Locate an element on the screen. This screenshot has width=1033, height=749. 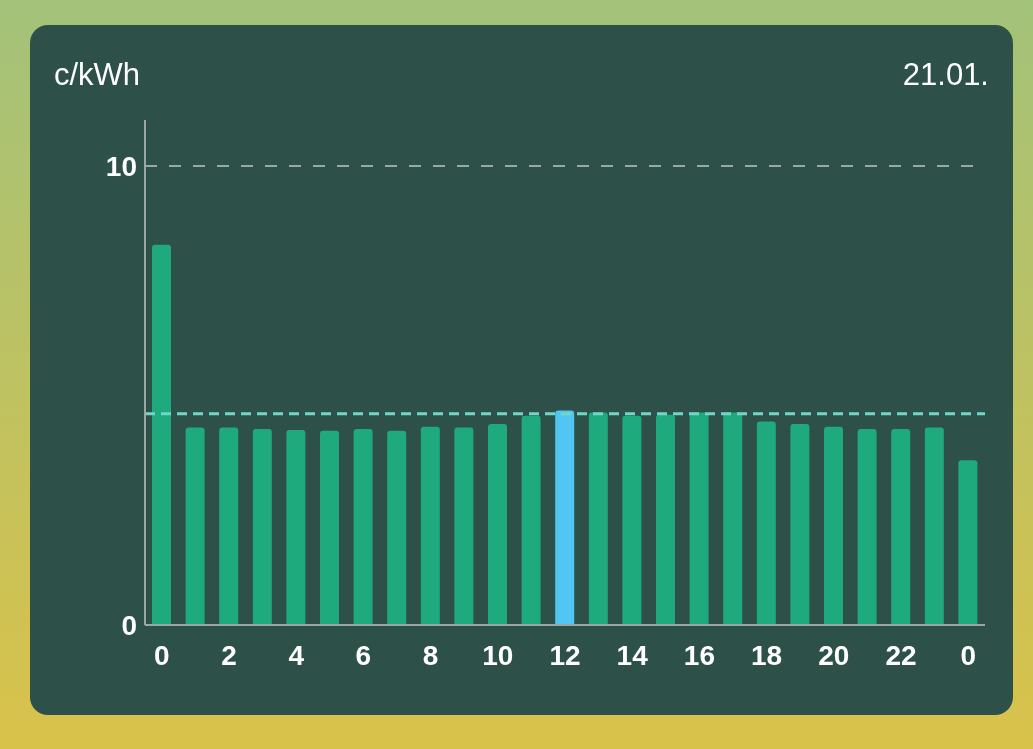
x-tick-label: 2 is located at coordinates (229, 655).